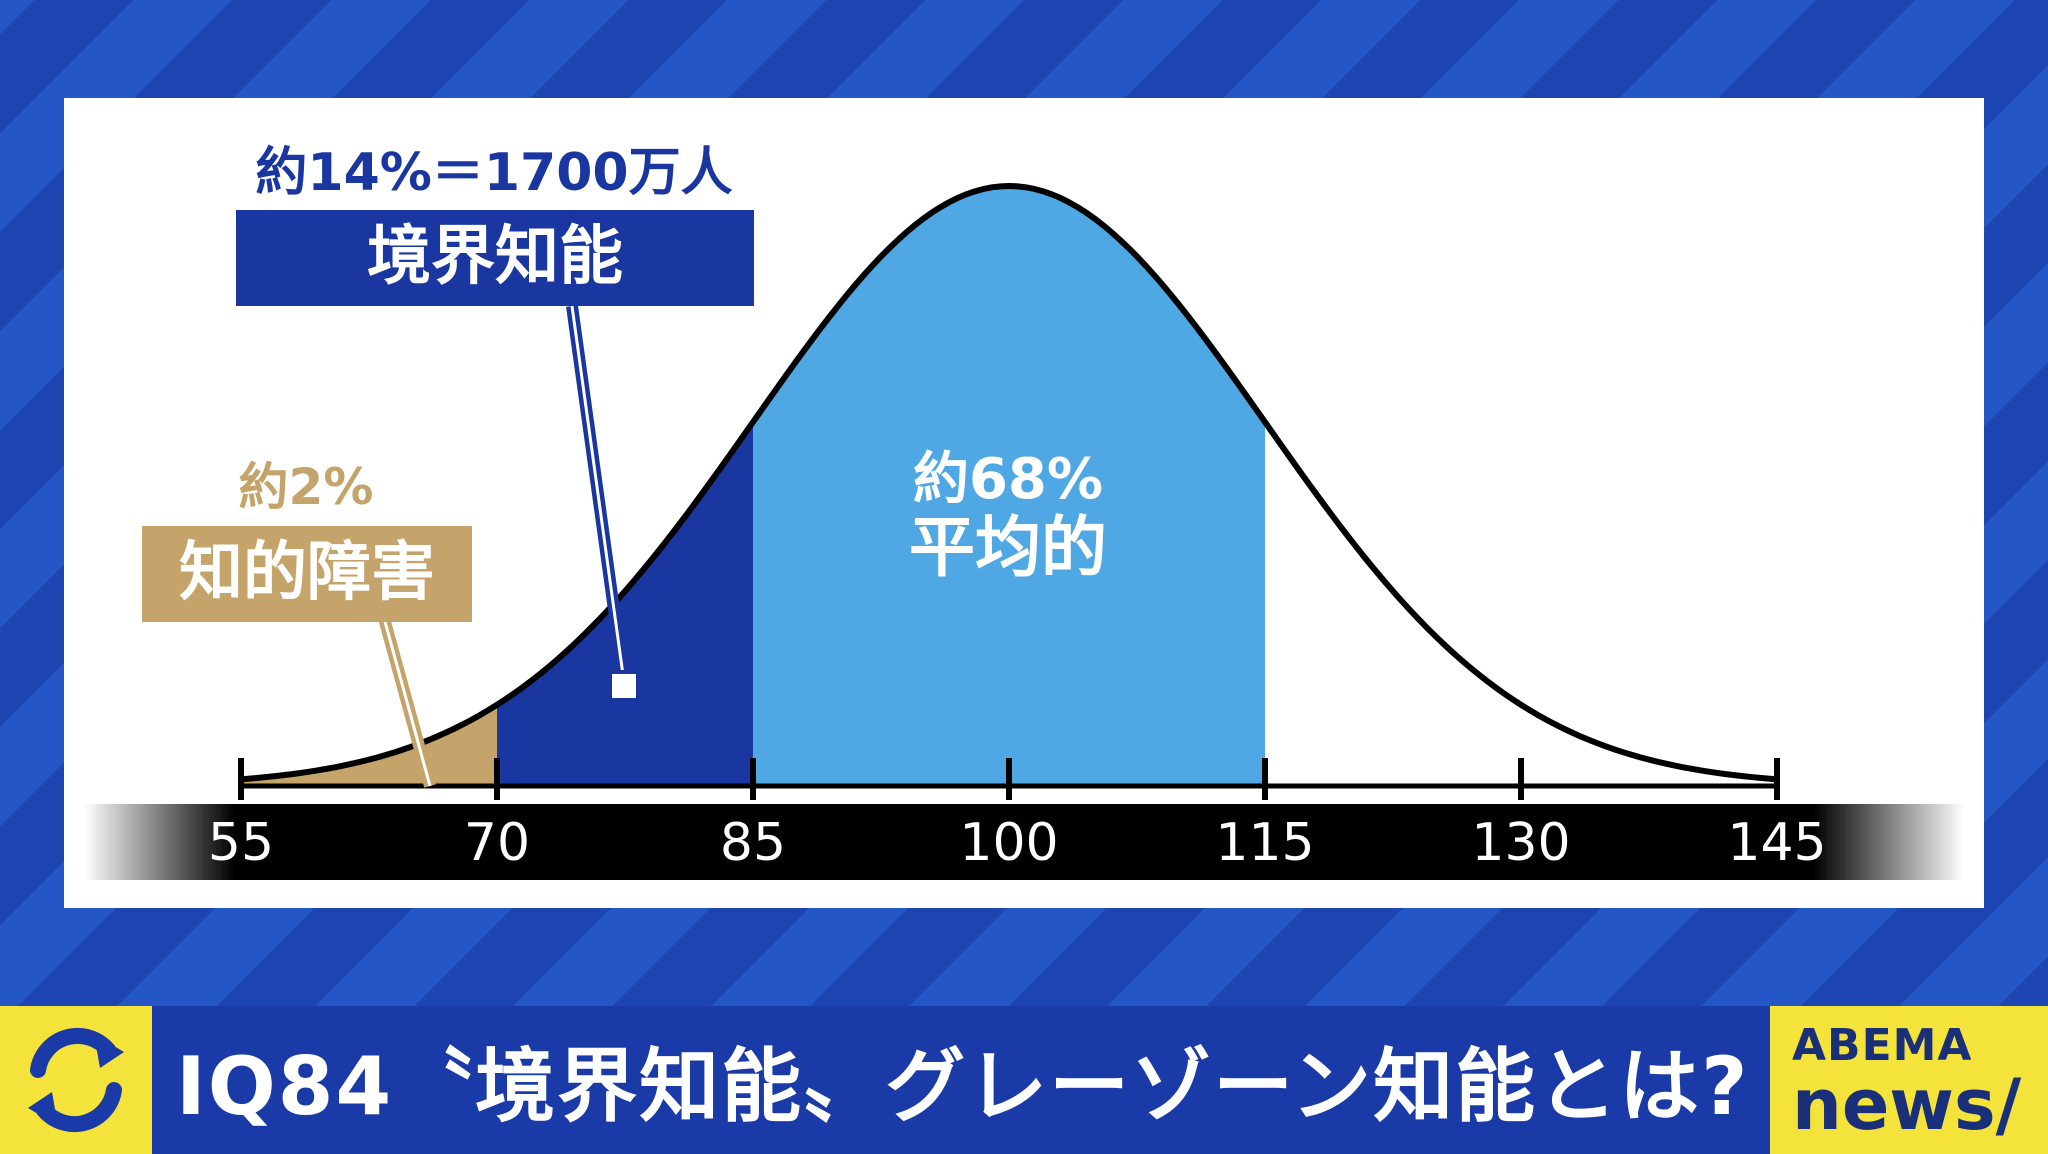 This screenshot has height=1154, width=2048. I want to click on x-tick-label-85: 85, so click(753, 843).